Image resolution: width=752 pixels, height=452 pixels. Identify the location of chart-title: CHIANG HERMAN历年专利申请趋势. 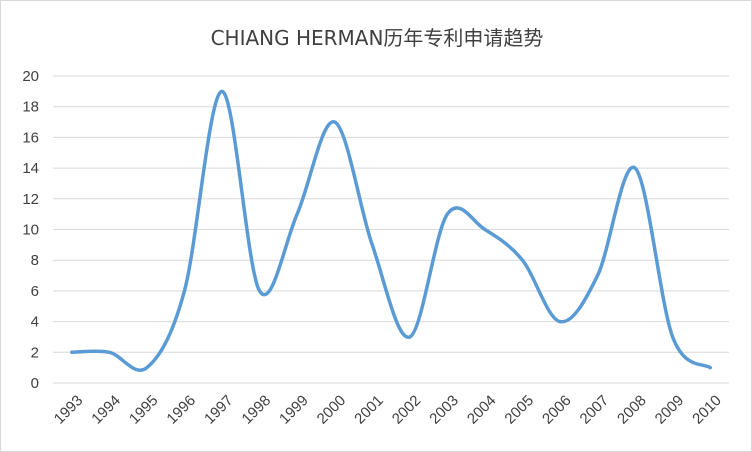
(377, 38).